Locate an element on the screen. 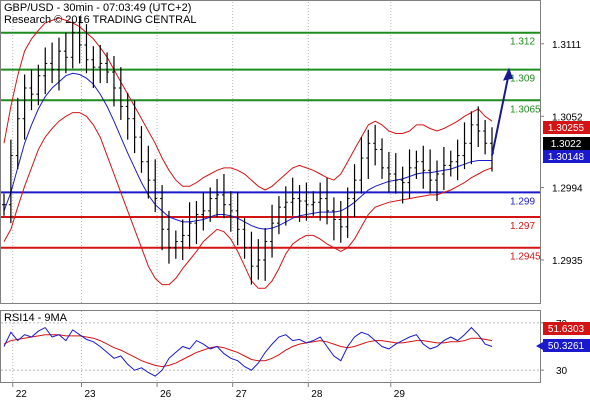 The width and height of the screenshot is (590, 400). rsi-lines is located at coordinates (270, 349).